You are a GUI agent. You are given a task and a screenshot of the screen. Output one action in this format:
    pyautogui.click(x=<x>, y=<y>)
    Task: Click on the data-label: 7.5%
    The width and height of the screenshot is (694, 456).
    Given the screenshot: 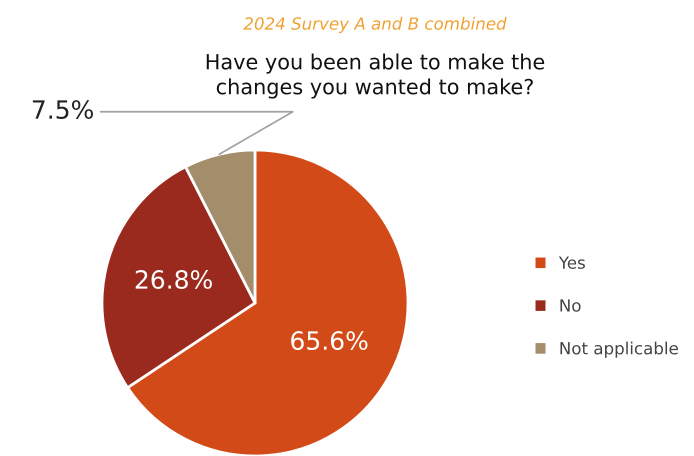 What is the action you would take?
    pyautogui.click(x=62, y=110)
    